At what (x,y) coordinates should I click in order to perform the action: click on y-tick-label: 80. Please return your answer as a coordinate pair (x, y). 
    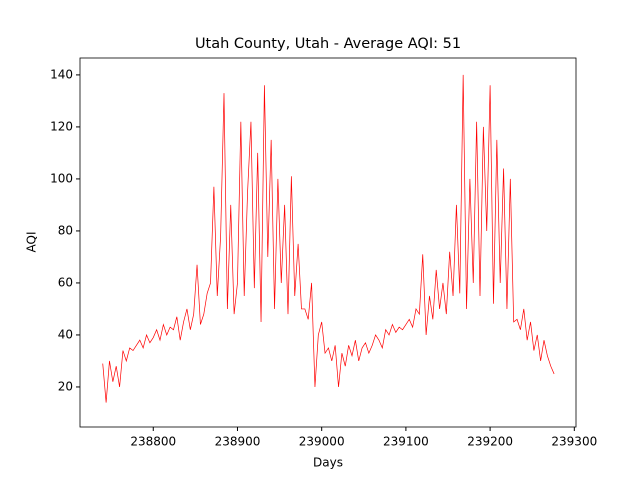
    Looking at the image, I should click on (65, 230).